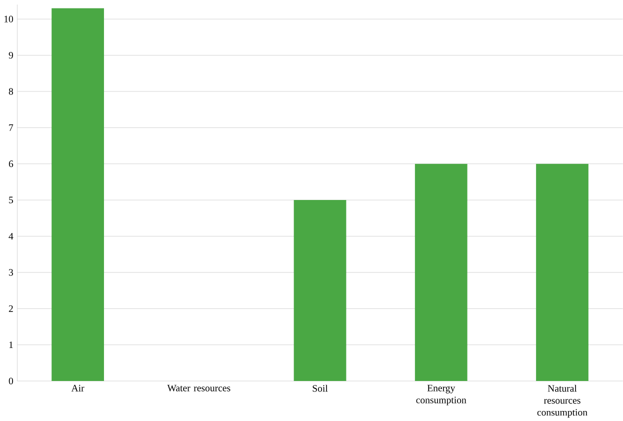 This screenshot has height=421, width=623. I want to click on y-tick-label: 3, so click(11, 272).